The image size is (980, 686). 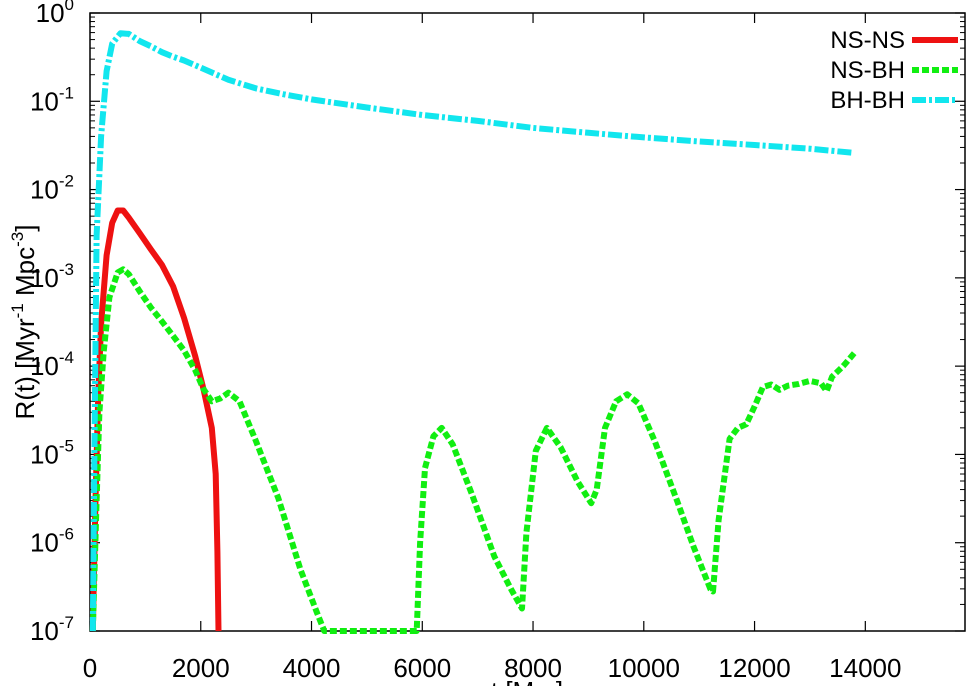 What do you see at coordinates (312, 668) in the screenshot?
I see `x-tick-label: 4000` at bounding box center [312, 668].